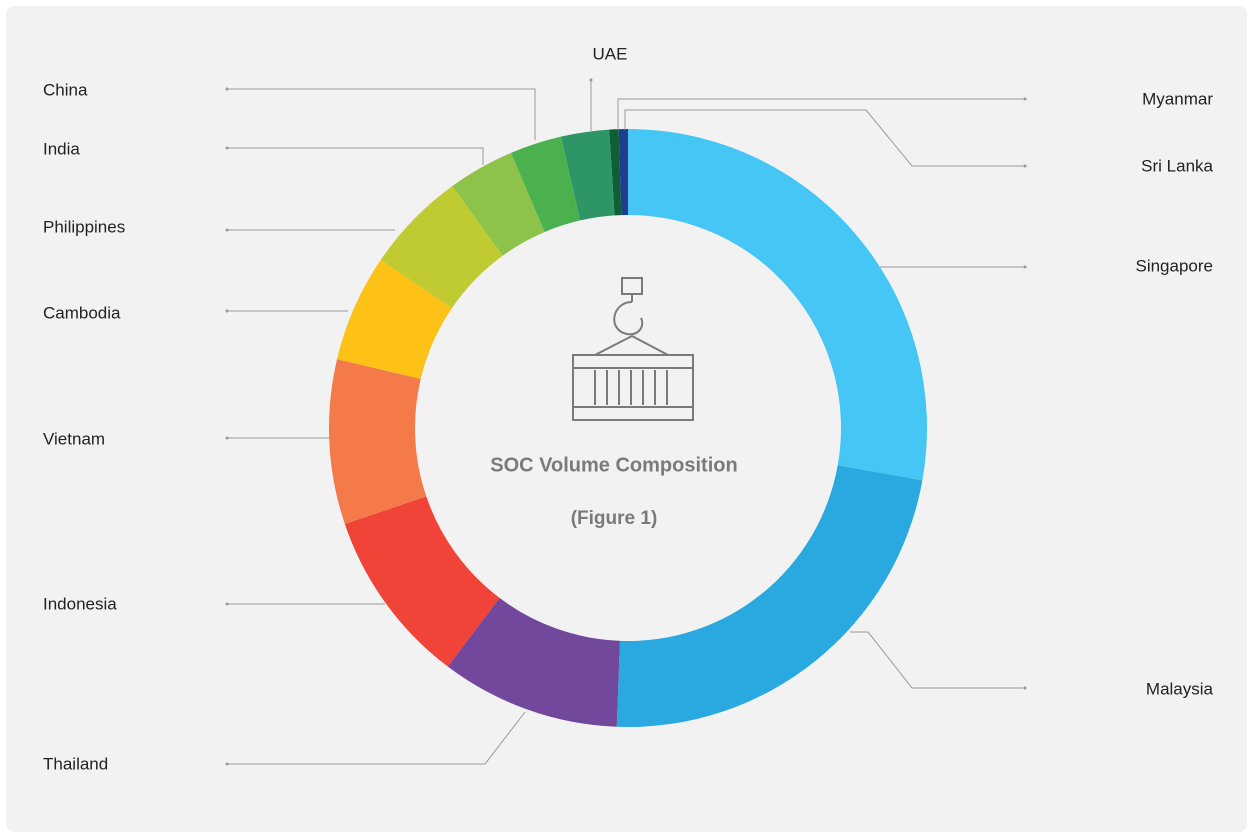 This screenshot has width=1253, height=838. I want to click on slice-label: Singapore, so click(1174, 265).